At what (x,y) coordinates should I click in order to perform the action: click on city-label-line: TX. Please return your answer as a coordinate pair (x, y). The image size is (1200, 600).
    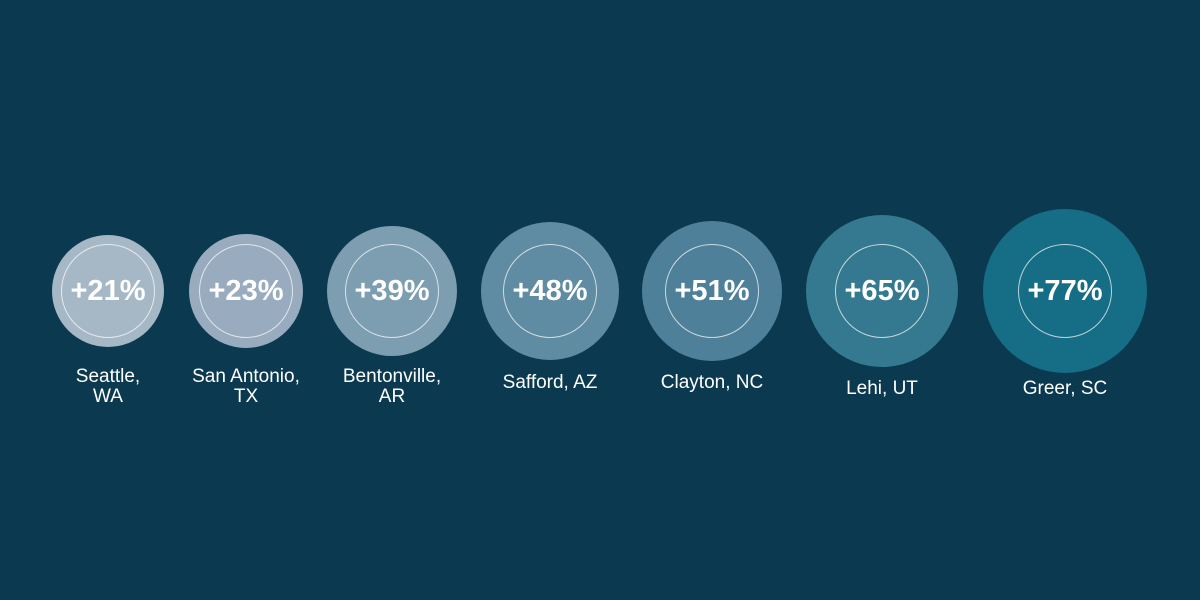
    Looking at the image, I should click on (246, 396).